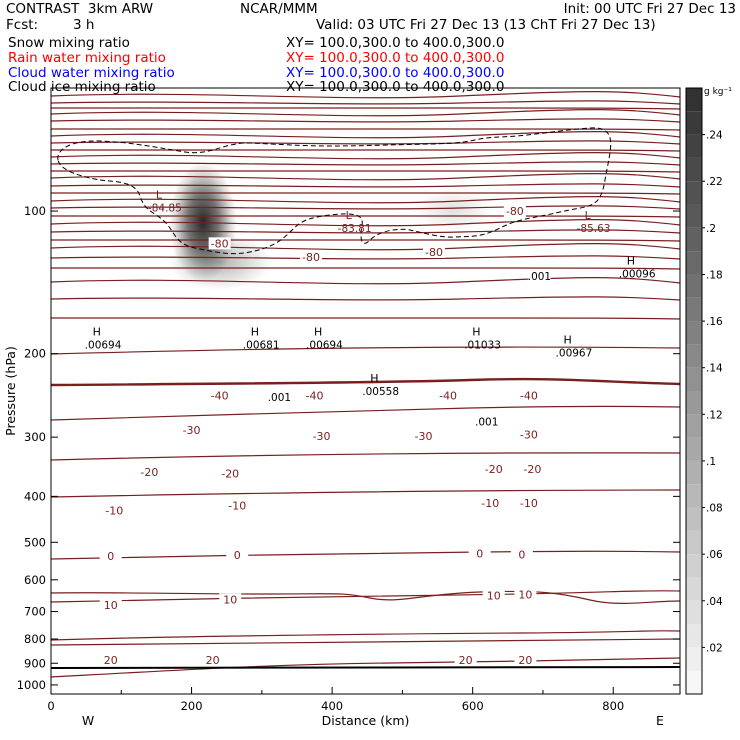 The width and height of the screenshot is (740, 740). I want to click on cloud-contour-label: .001, so click(539, 277).